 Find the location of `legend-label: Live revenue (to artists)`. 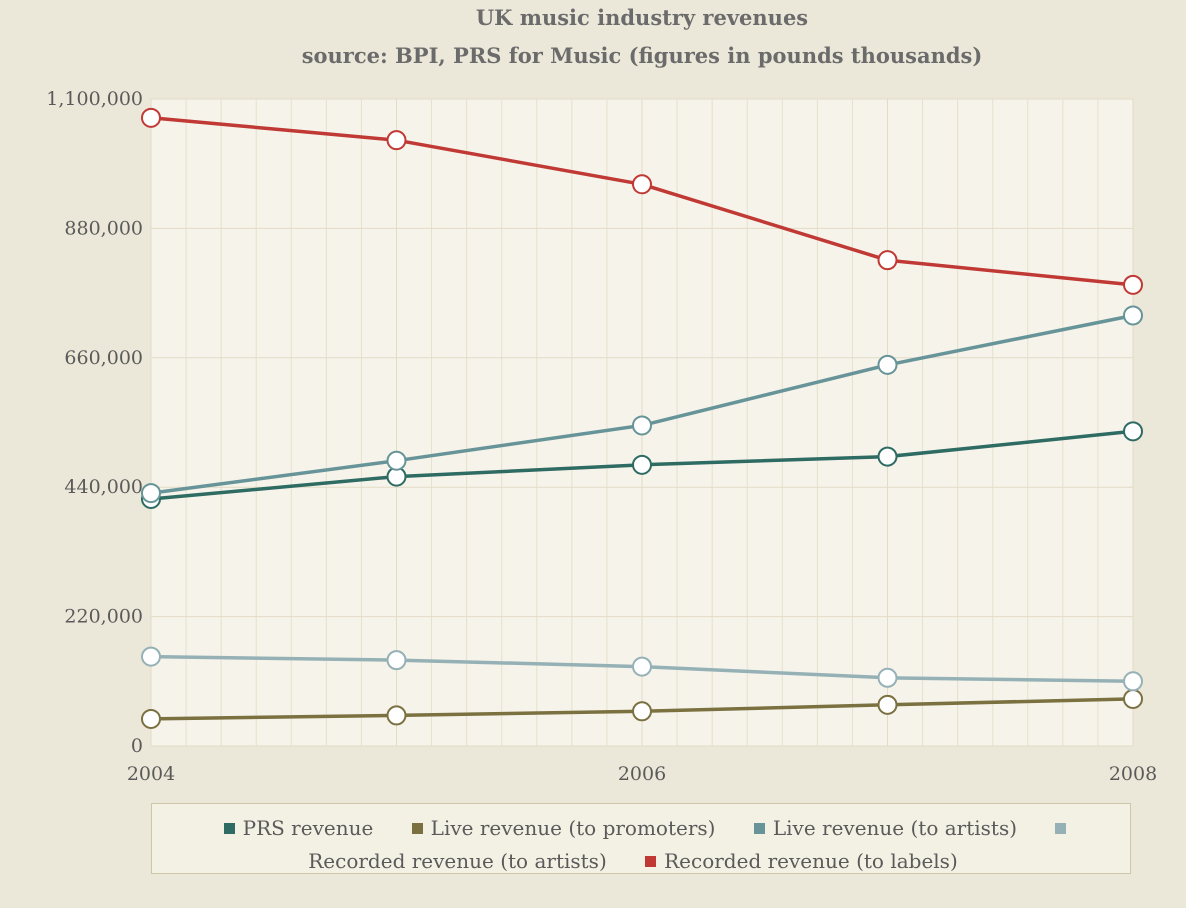

legend-label: Live revenue (to artists) is located at coordinates (895, 828).